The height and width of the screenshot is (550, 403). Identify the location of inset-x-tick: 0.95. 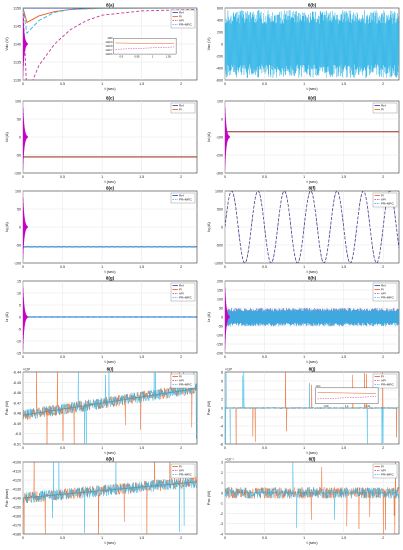
(137, 57).